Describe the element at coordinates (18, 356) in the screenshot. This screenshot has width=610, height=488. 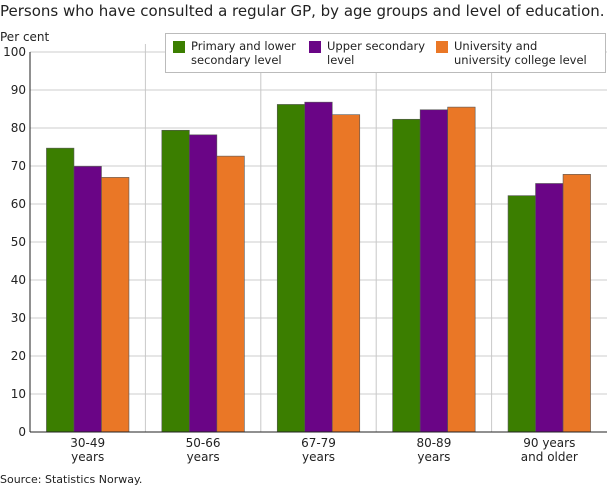
I see `y-tick-label: 20` at that location.